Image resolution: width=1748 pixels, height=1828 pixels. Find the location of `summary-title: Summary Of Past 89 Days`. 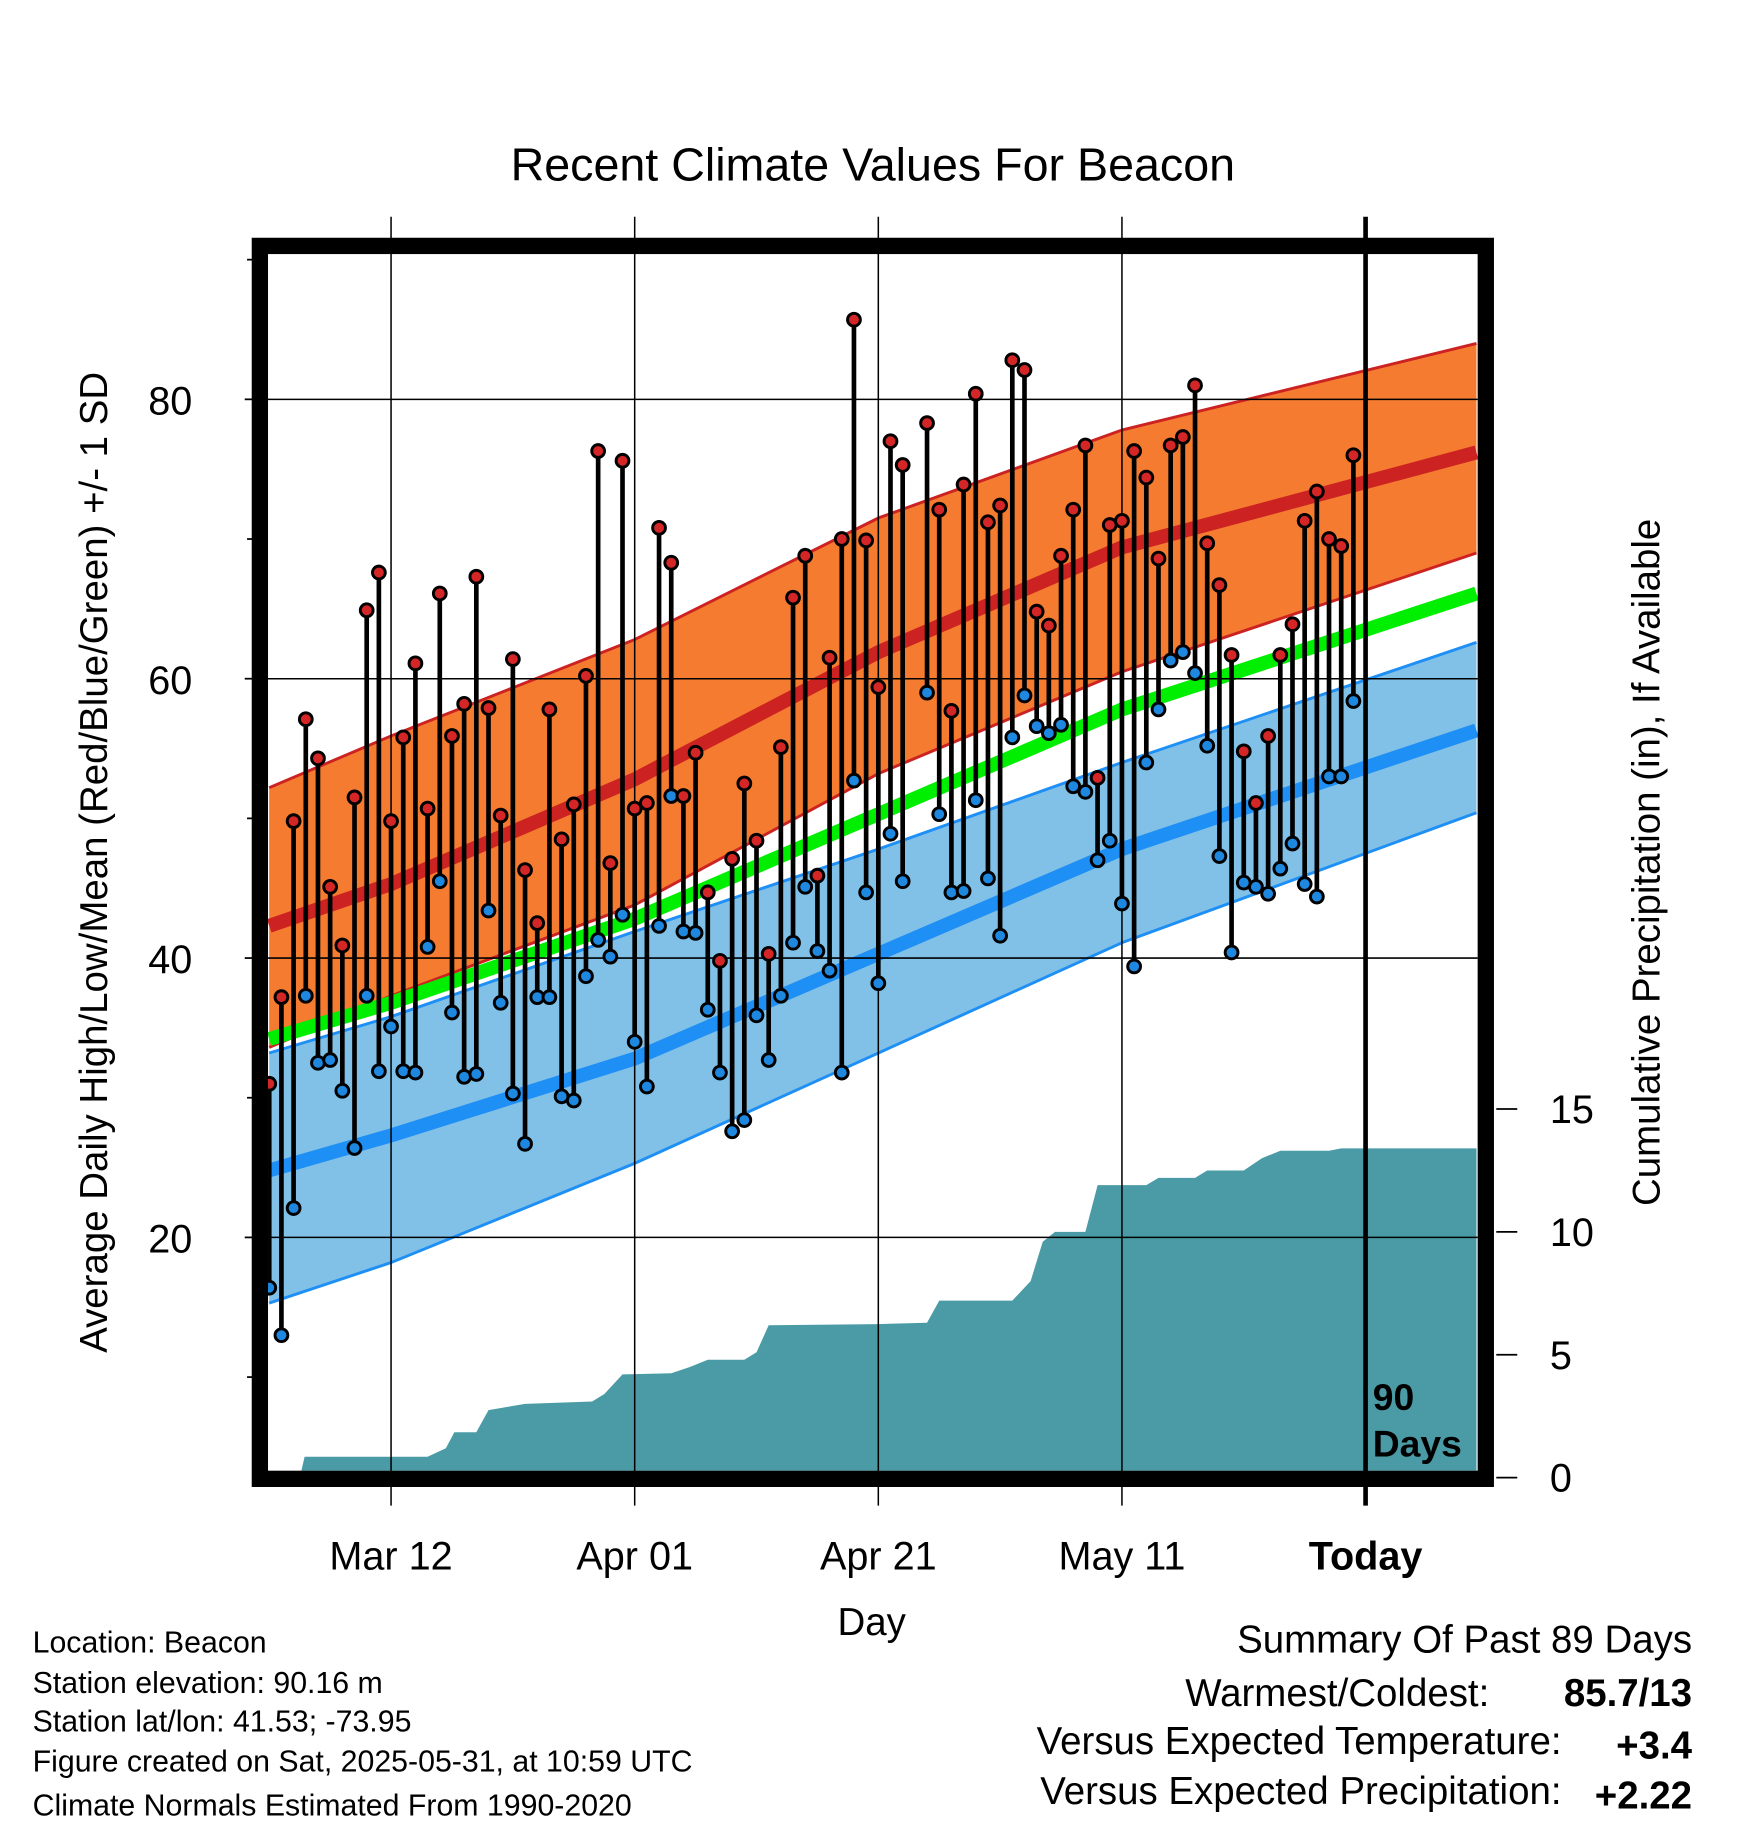

summary-title: Summary Of Past 89 Days is located at coordinates (1464, 1639).